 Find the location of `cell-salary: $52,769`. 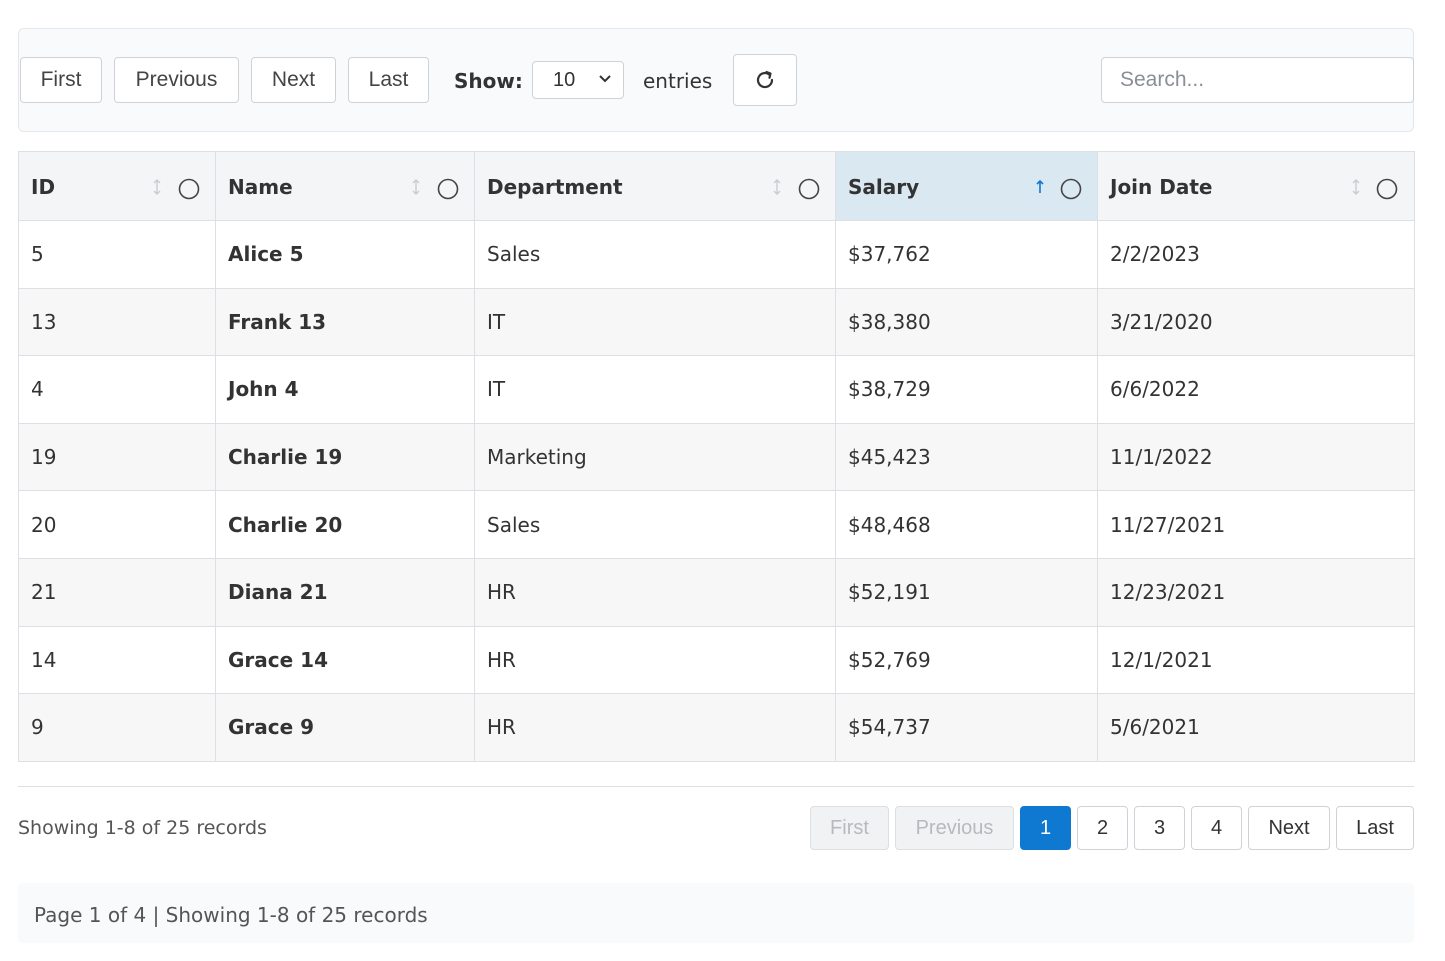

cell-salary: $52,769 is located at coordinates (966, 660).